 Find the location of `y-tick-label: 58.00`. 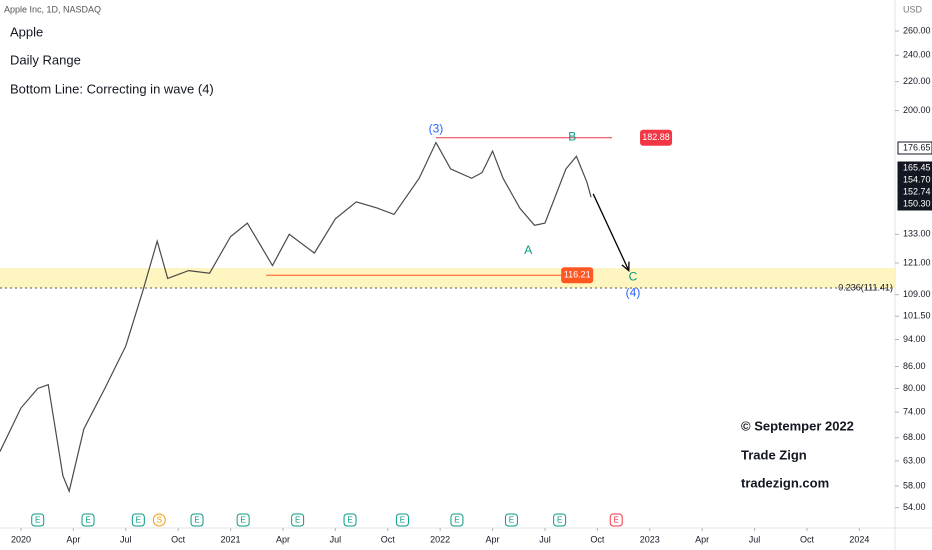

y-tick-label: 58.00 is located at coordinates (914, 485).